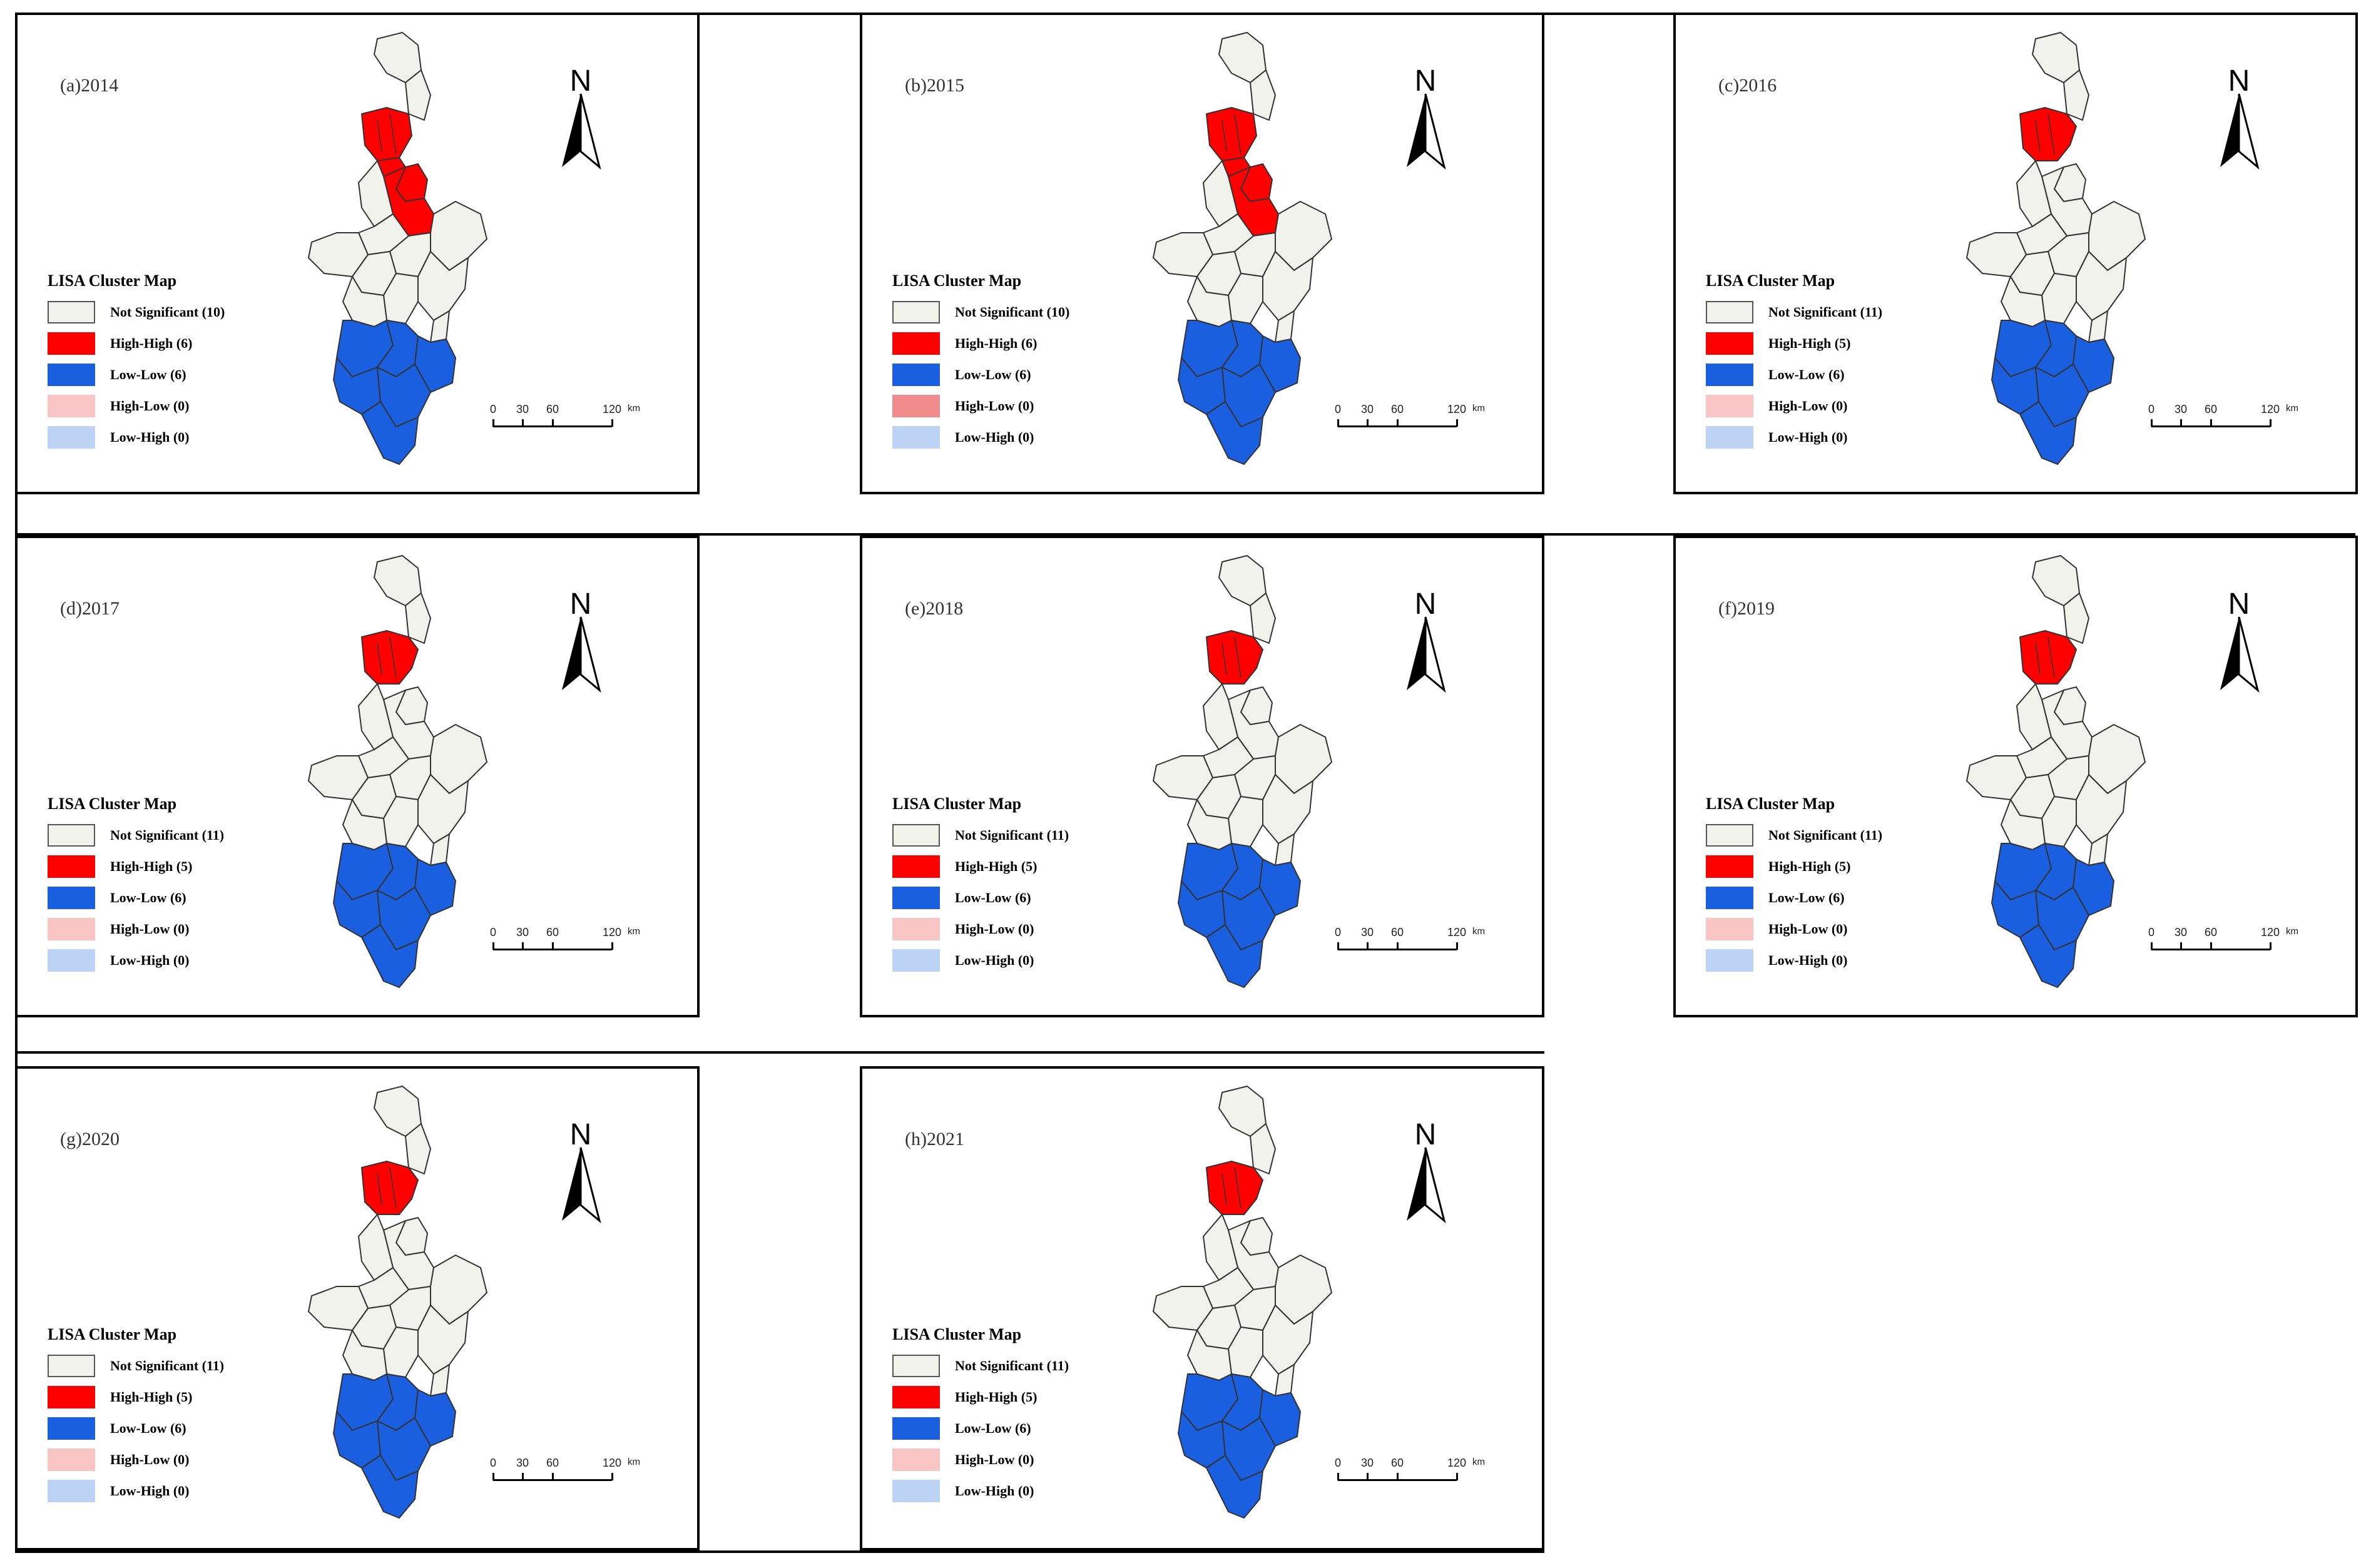 This screenshot has width=2371, height=1568. Describe the element at coordinates (2270, 409) in the screenshot. I see `scale-tick-label: 120` at that location.